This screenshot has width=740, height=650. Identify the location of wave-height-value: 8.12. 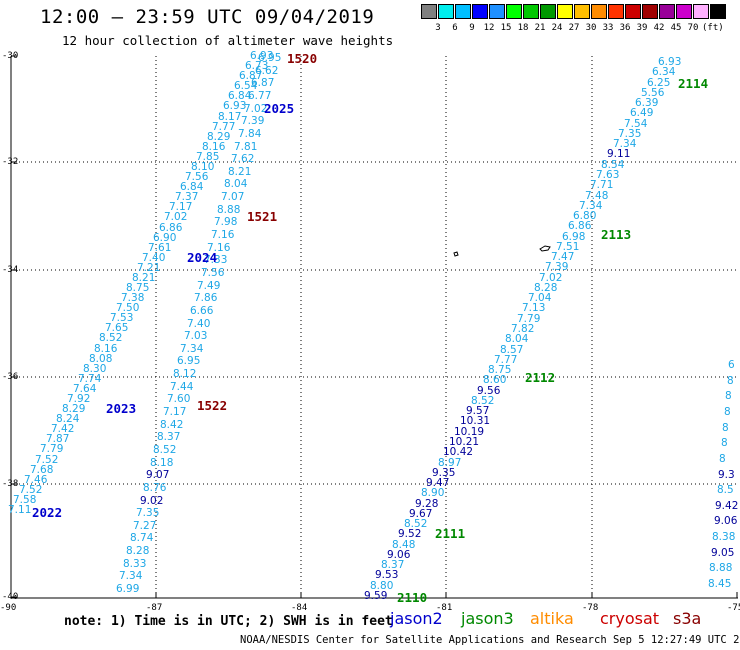
(185, 374).